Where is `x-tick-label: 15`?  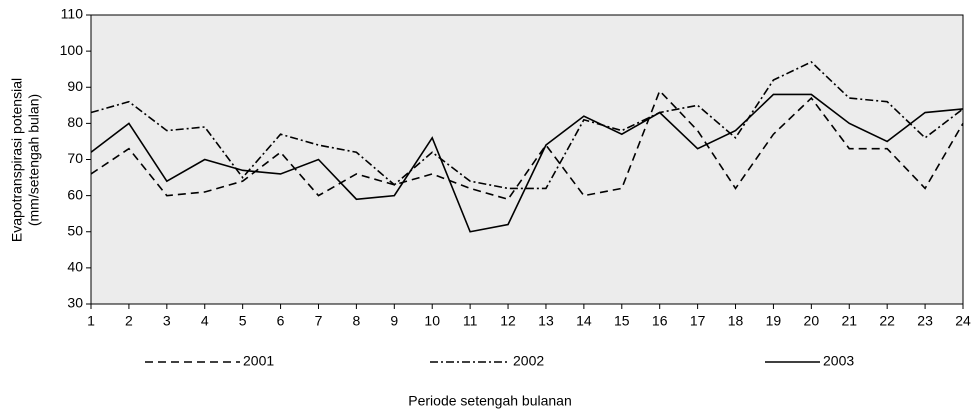 x-tick-label: 15 is located at coordinates (622, 321).